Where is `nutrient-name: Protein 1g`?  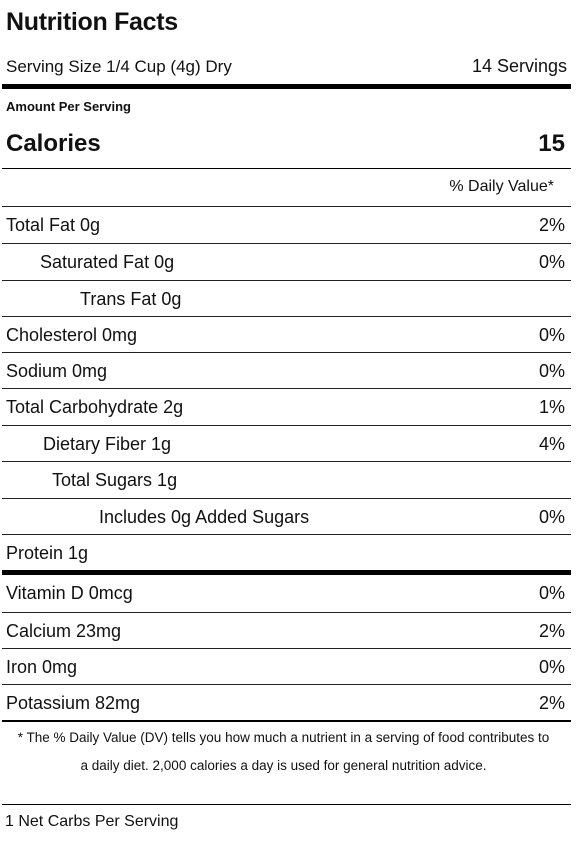 nutrient-name: Protein 1g is located at coordinates (47, 552).